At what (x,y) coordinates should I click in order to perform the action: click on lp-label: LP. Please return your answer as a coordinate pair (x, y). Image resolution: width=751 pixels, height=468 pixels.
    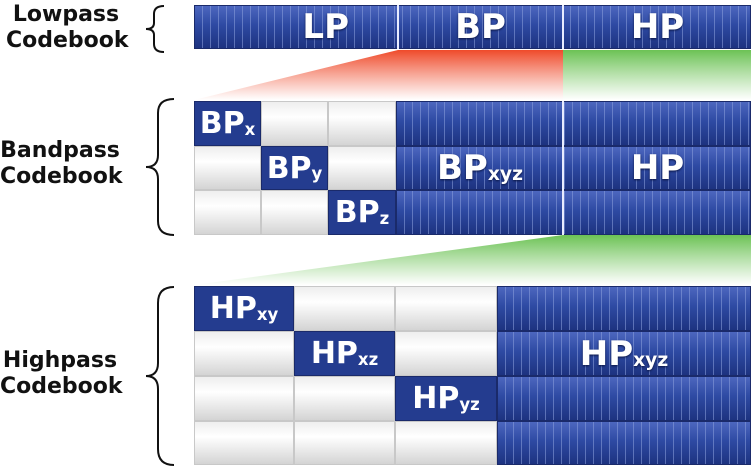
    Looking at the image, I should click on (325, 27).